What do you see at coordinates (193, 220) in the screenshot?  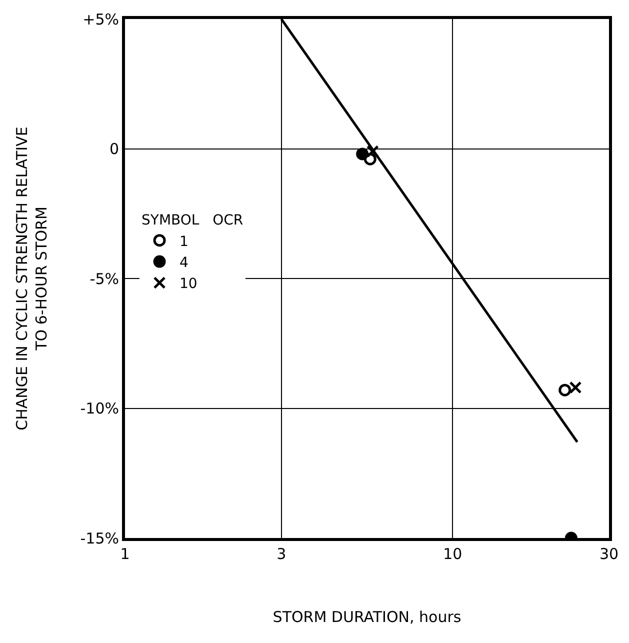 I see `legend-title: SYMBOL OCR` at bounding box center [193, 220].